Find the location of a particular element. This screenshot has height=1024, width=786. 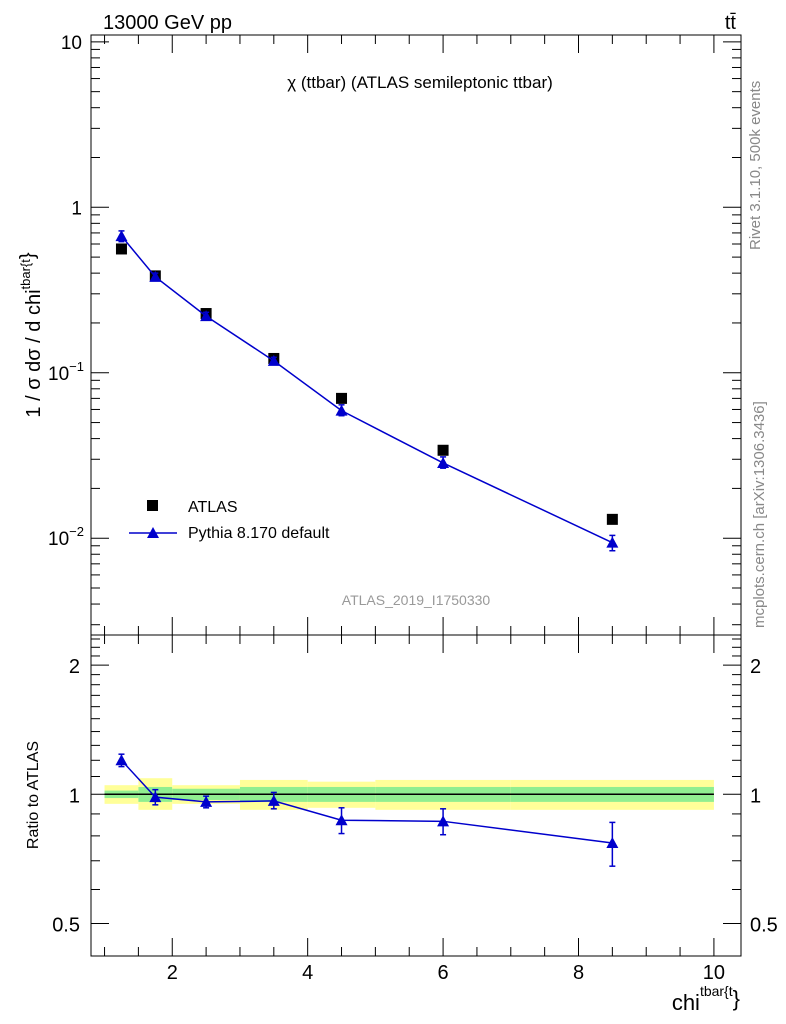

source-label: mcplots.cern.ch [arXiv:1306.3436] is located at coordinates (759, 514).